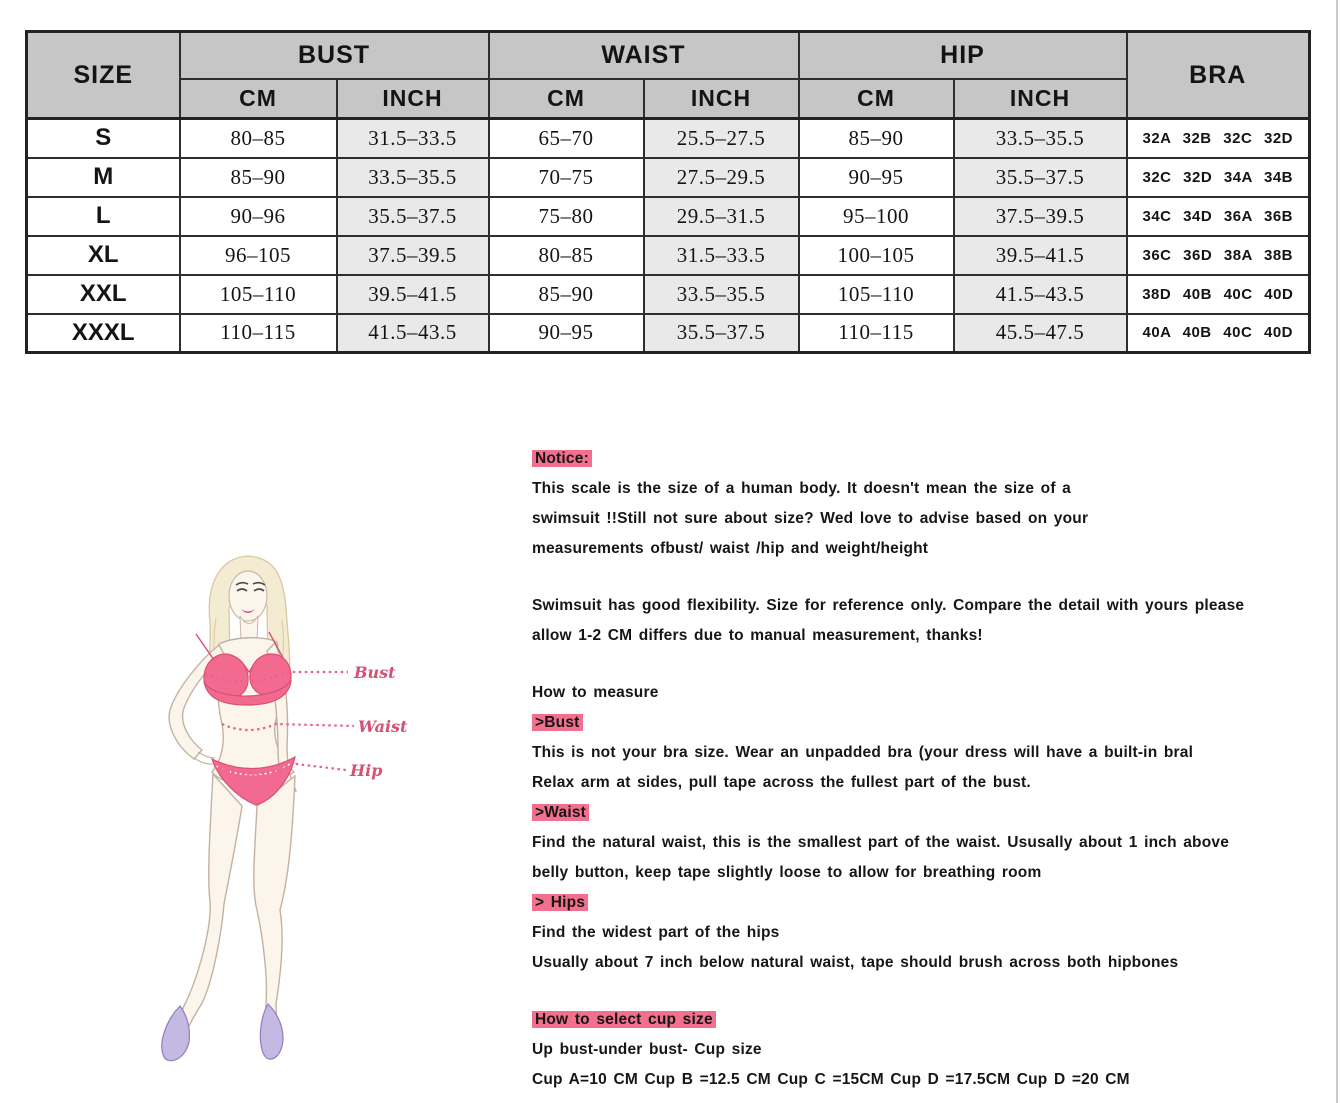 Image resolution: width=1340 pixels, height=1103 pixels. What do you see at coordinates (566, 138) in the screenshot?
I see `cell-waist-cm: 65–70` at bounding box center [566, 138].